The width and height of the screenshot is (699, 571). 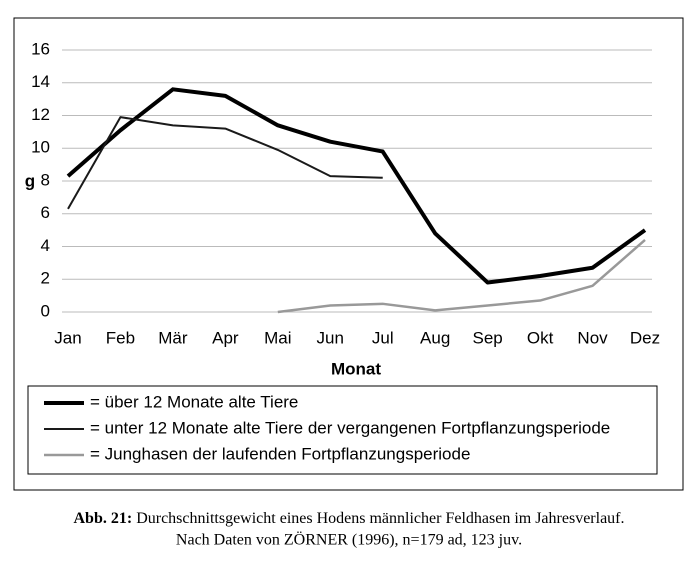 I want to click on x-tick-label: Sep, so click(x=488, y=337).